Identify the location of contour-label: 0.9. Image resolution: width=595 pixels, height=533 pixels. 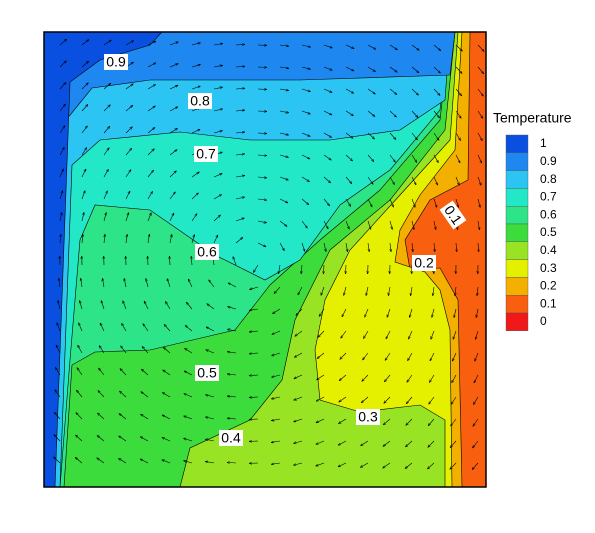
(116, 62).